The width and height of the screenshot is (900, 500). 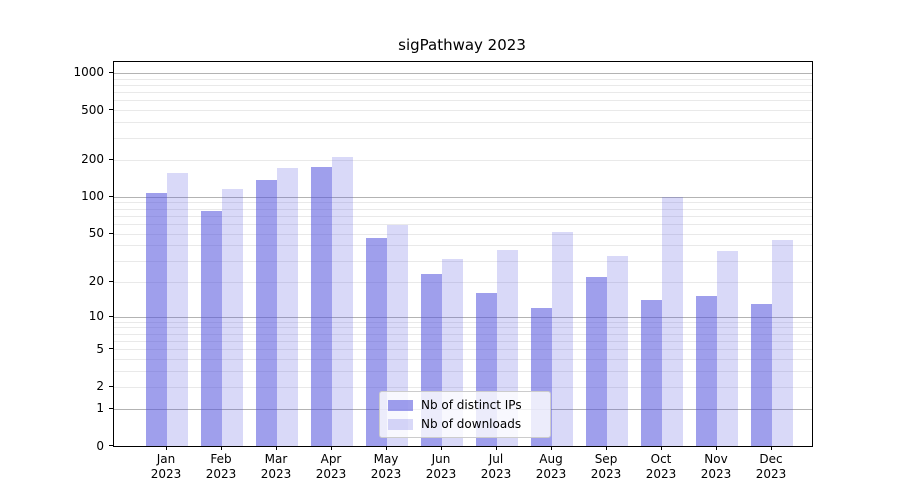 What do you see at coordinates (727, 348) in the screenshot?
I see `bar-downloads-nov` at bounding box center [727, 348].